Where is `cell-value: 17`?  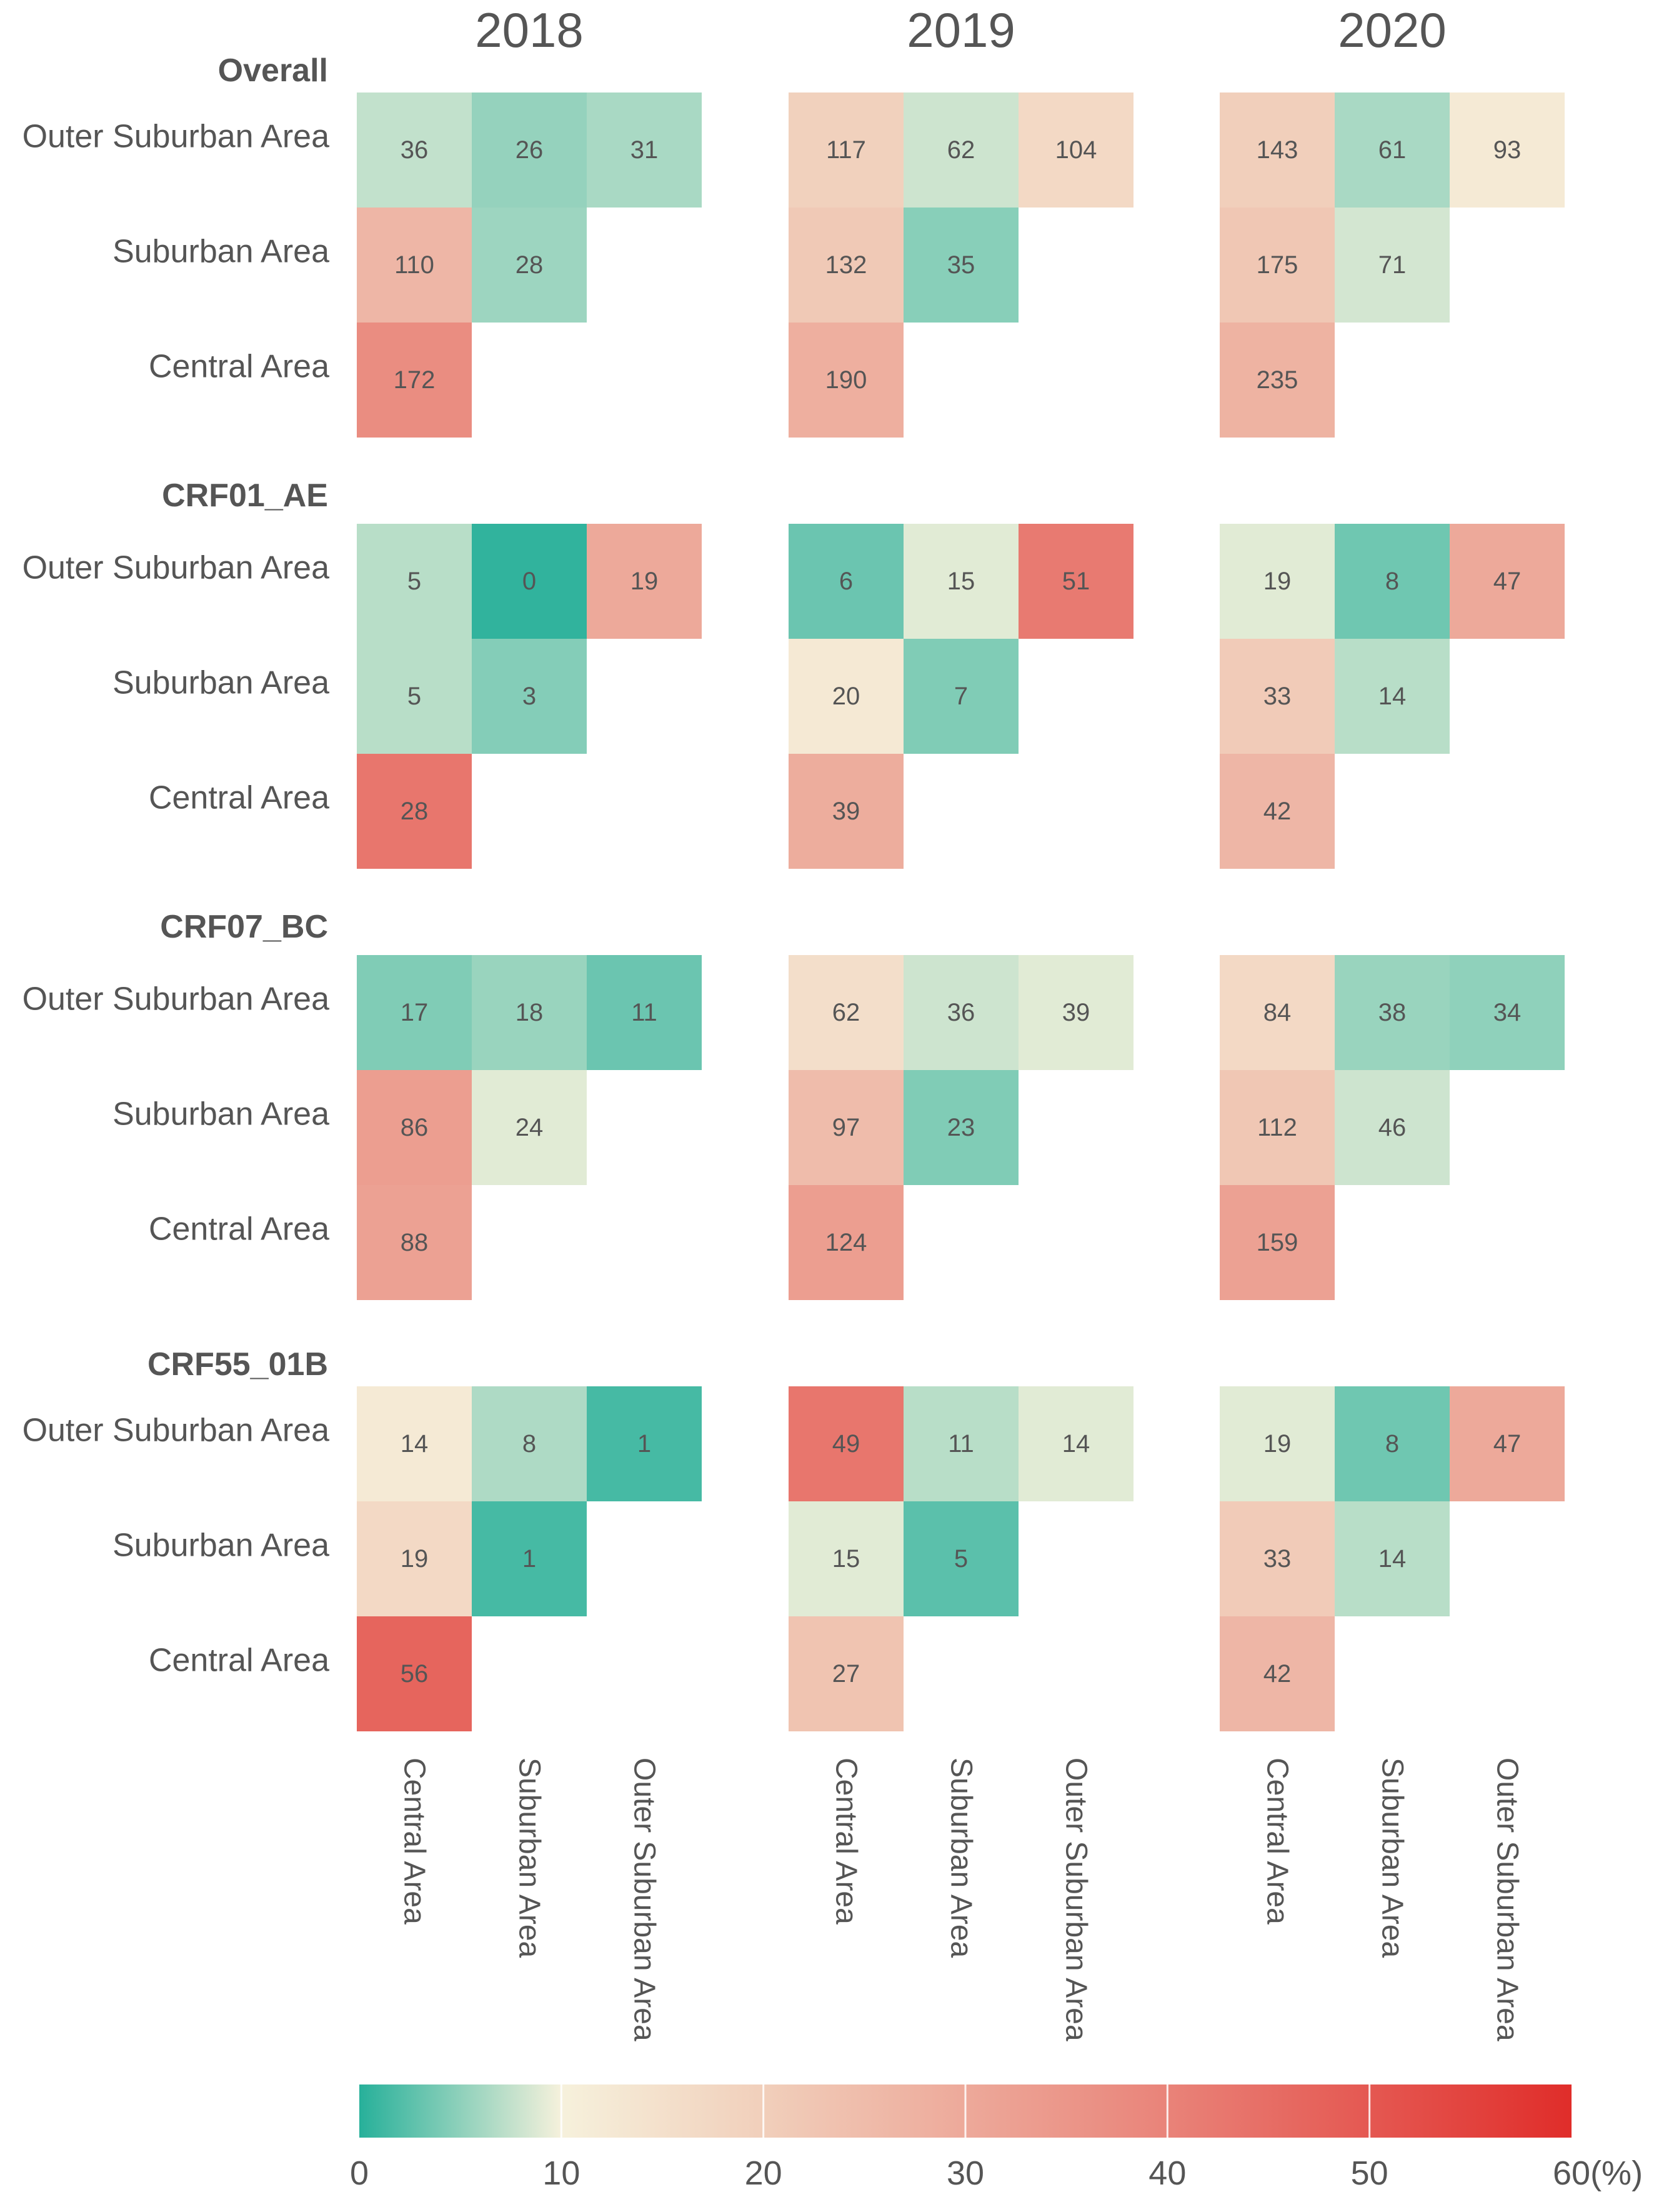 cell-value: 17 is located at coordinates (415, 1012).